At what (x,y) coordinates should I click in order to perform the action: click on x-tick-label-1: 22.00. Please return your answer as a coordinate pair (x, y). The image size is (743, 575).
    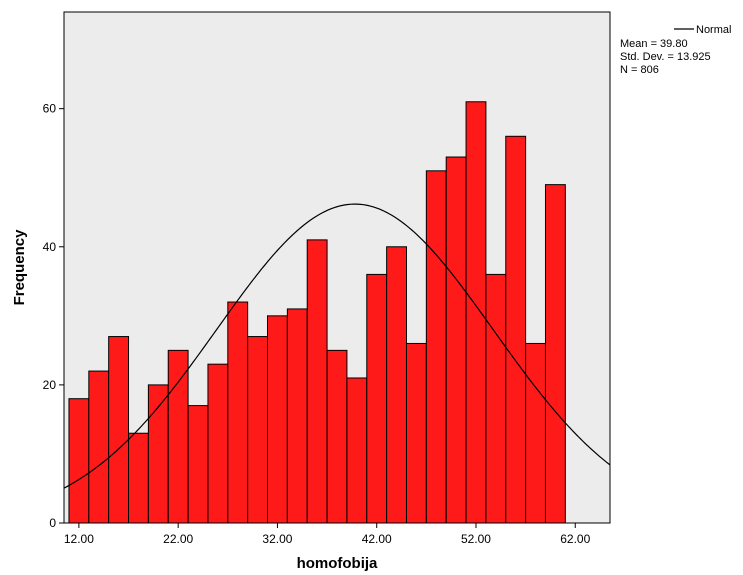
    Looking at the image, I should click on (178, 539).